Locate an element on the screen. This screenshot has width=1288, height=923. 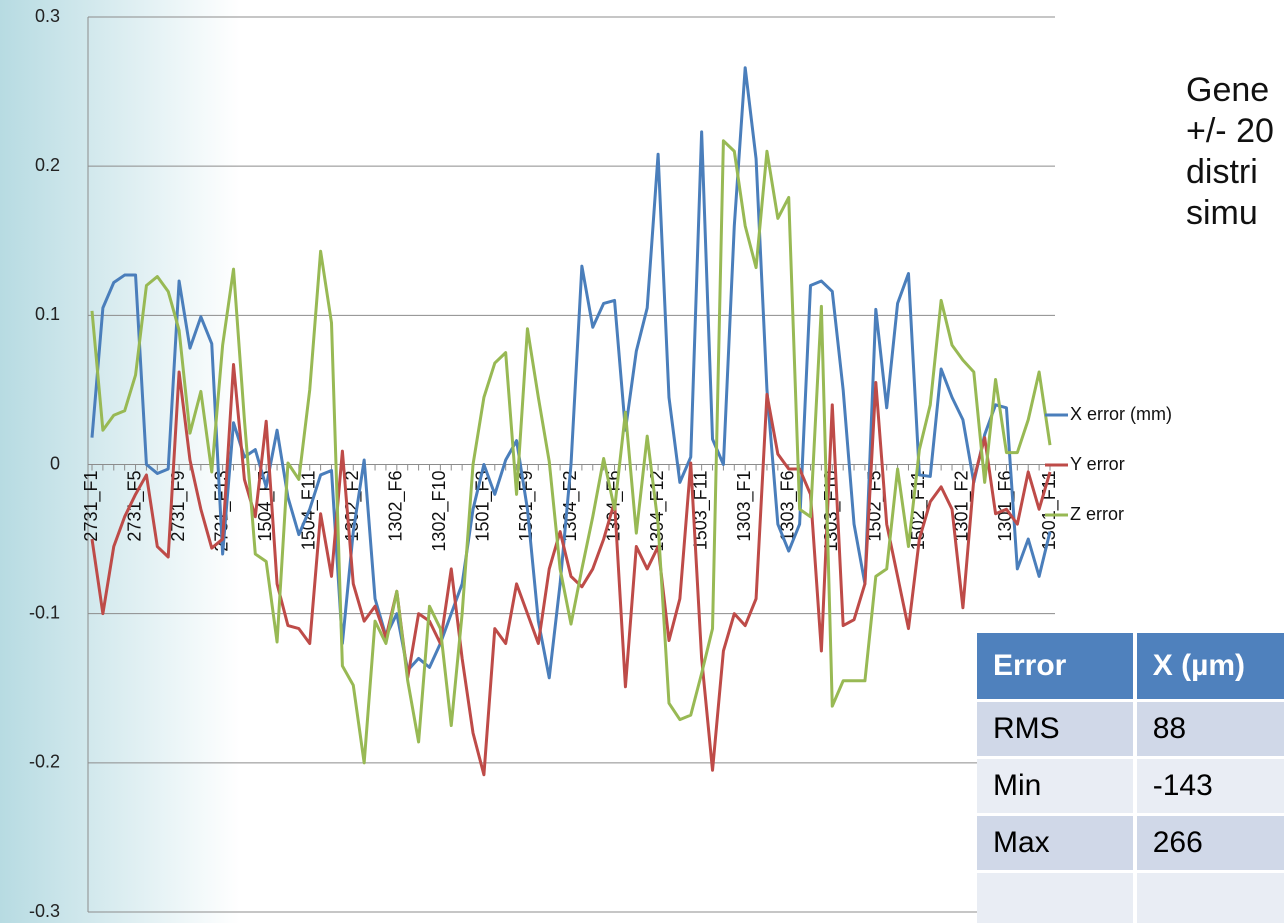
table-row: Error X (µm) is located at coordinates (1130, 666).